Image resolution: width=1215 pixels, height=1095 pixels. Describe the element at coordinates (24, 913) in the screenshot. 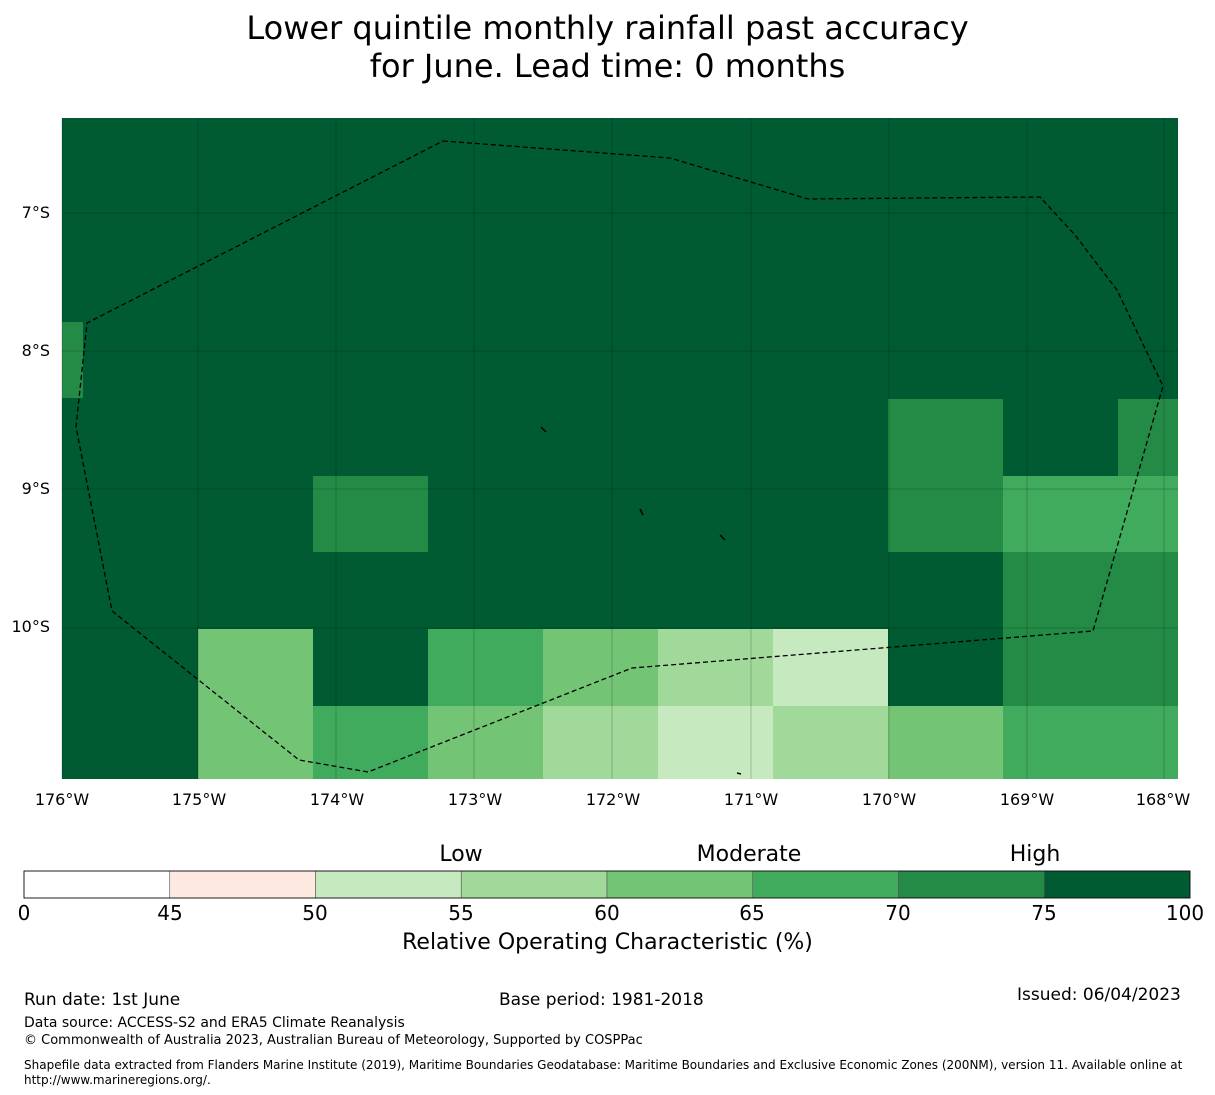

I see `colorbar-tick: 0` at that location.